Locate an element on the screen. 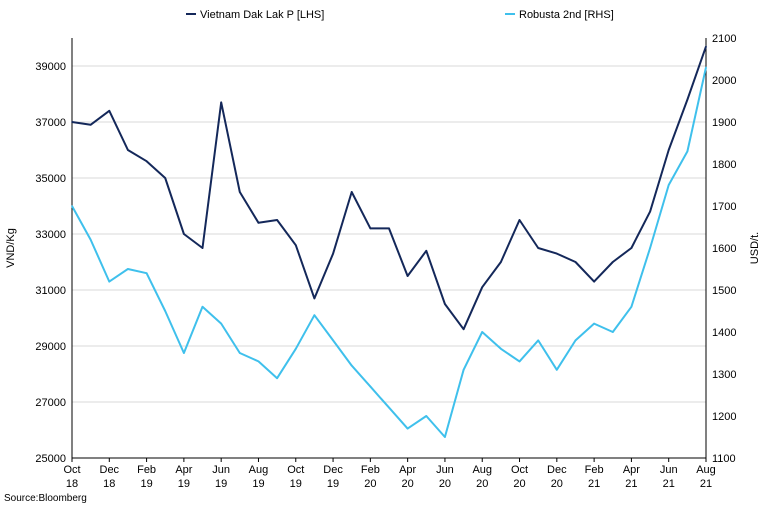  y-left-axis-title: VND/Kg is located at coordinates (11, 248).